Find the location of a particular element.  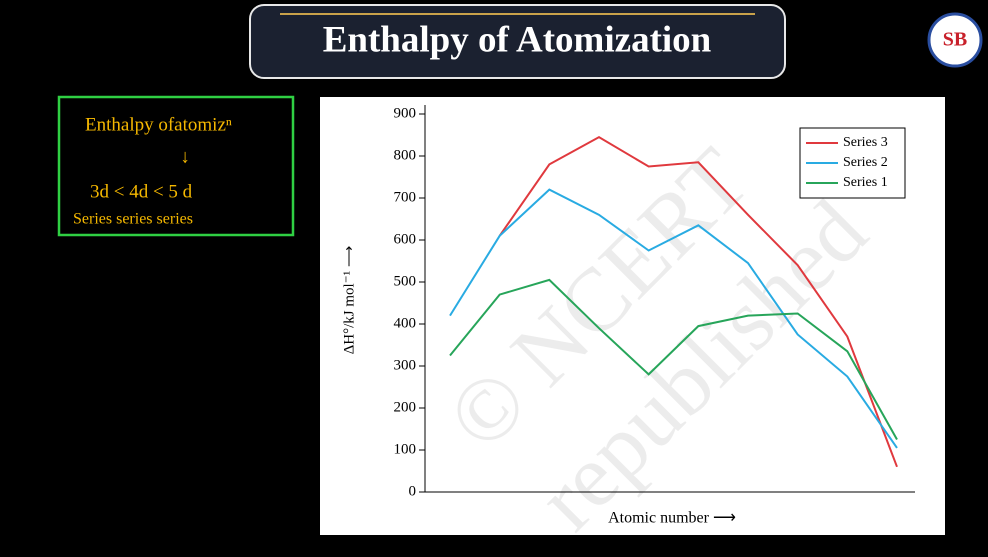

legend-label: Series 1 is located at coordinates (865, 182).